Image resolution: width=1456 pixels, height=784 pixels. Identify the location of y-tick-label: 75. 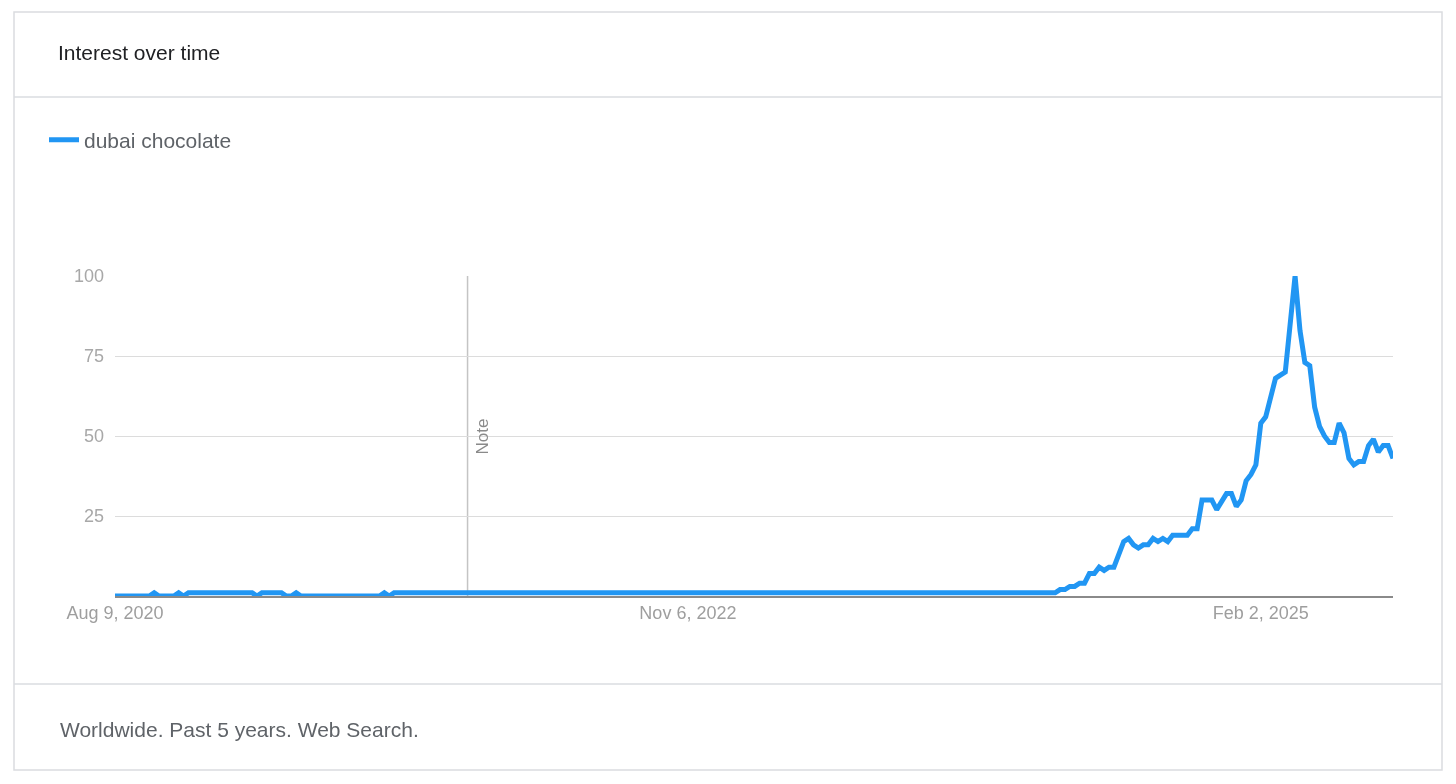
(93, 356).